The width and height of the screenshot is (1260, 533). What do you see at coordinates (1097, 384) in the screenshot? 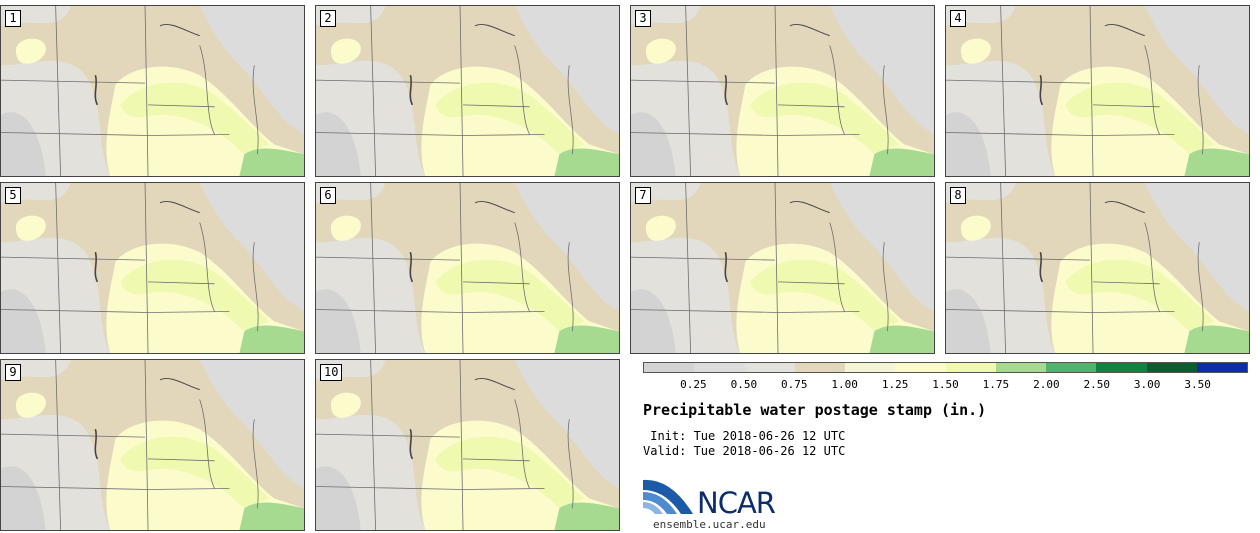
I see `colorbar-tick-label: 2.50` at bounding box center [1097, 384].